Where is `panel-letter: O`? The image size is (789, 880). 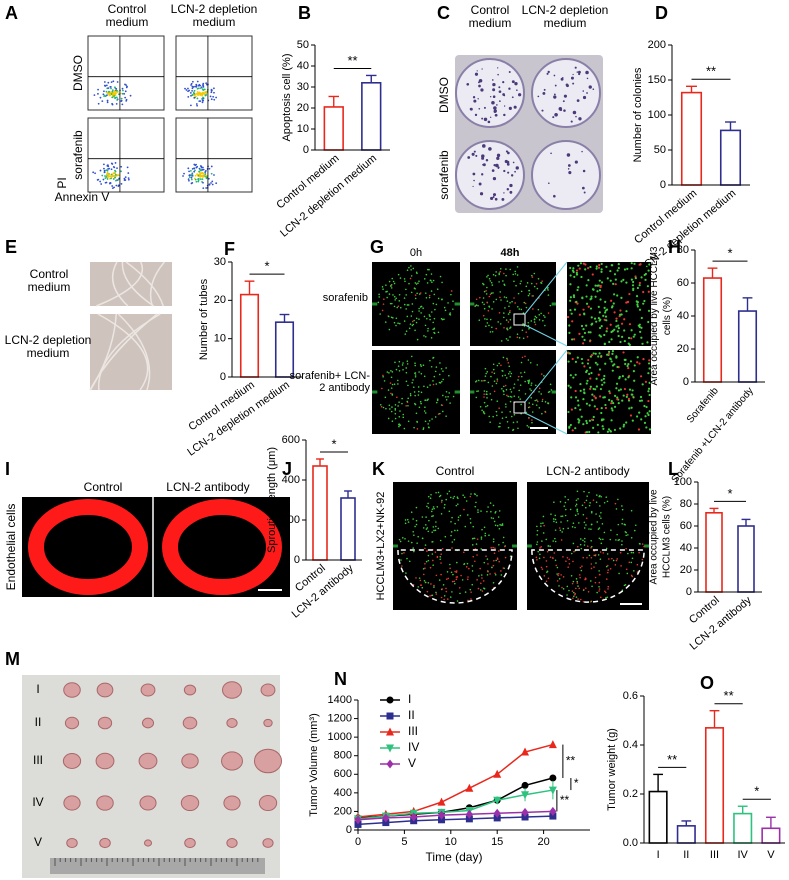
panel-letter: O is located at coordinates (707, 683).